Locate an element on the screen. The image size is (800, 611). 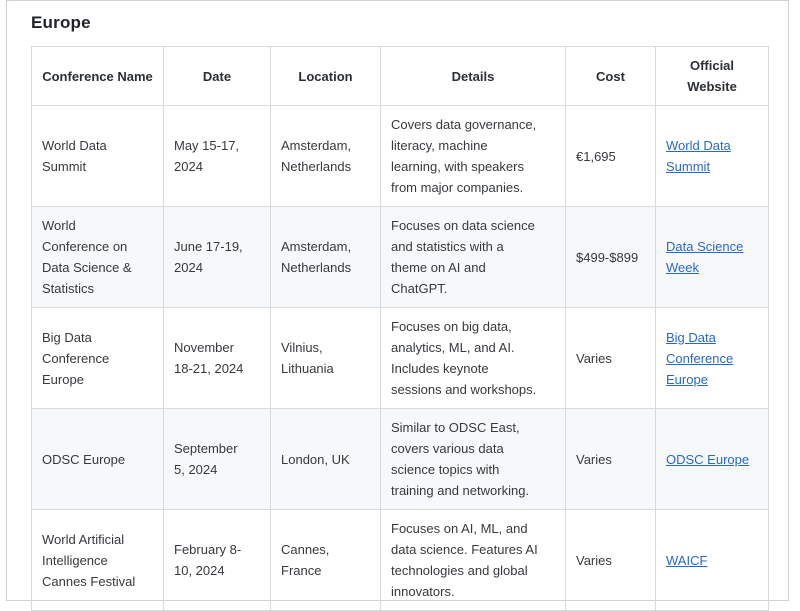
website-link: ODSC Europe is located at coordinates (708, 459).